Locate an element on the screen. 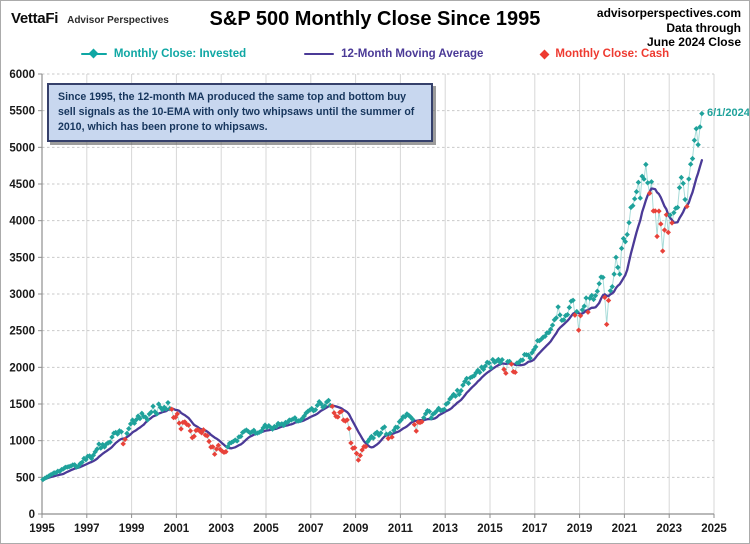 This screenshot has width=750, height=544. source-url: advisorperspectives.com is located at coordinates (668, 13).